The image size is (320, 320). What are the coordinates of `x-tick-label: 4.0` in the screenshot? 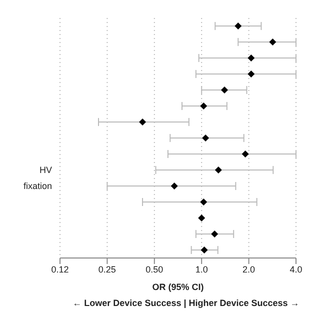 It's located at (296, 269).